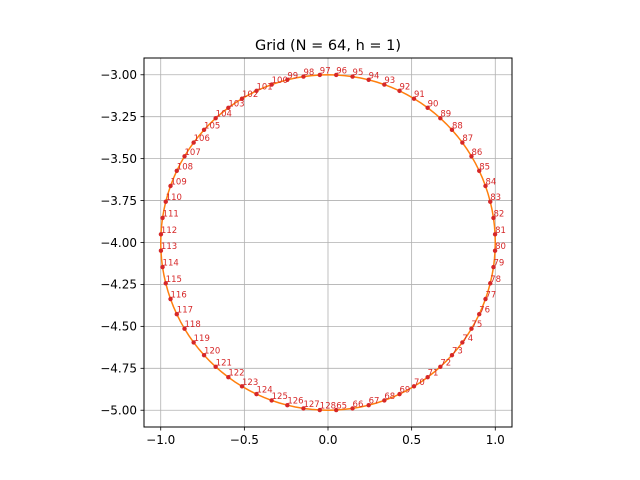  Describe the element at coordinates (118, 411) in the screenshot. I see `y-tick-label: −5.00` at that location.